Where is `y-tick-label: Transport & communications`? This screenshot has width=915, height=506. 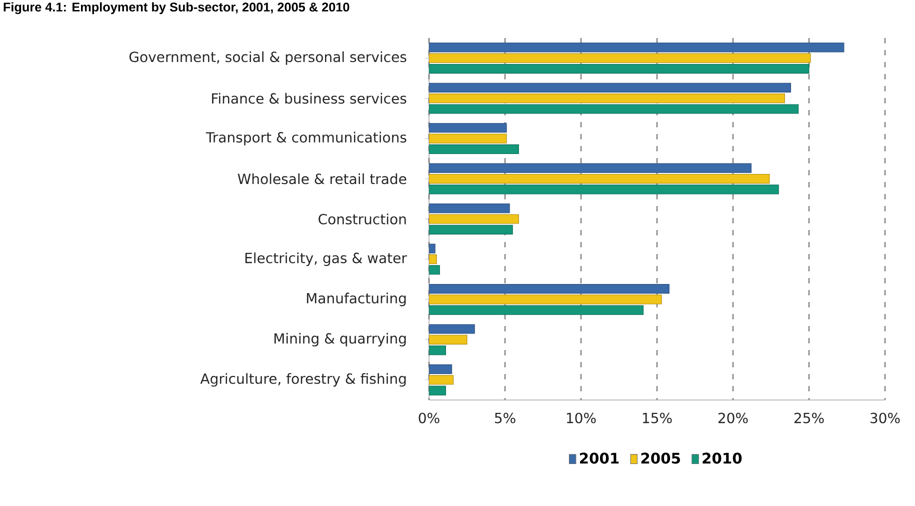
y-tick-label: Transport & communications is located at coordinates (306, 139).